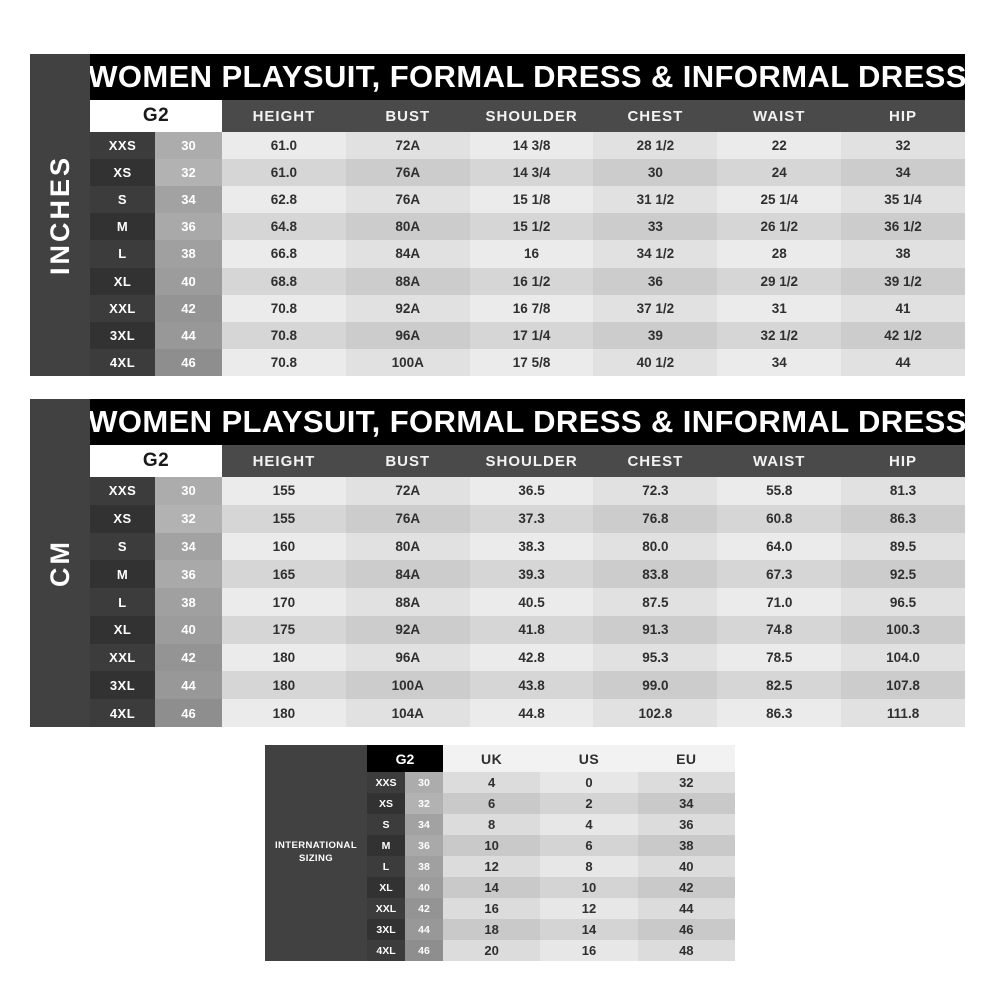 Image resolution: width=1000 pixels, height=1000 pixels. What do you see at coordinates (122, 491) in the screenshot?
I see `size-label-cell: XXS` at bounding box center [122, 491].